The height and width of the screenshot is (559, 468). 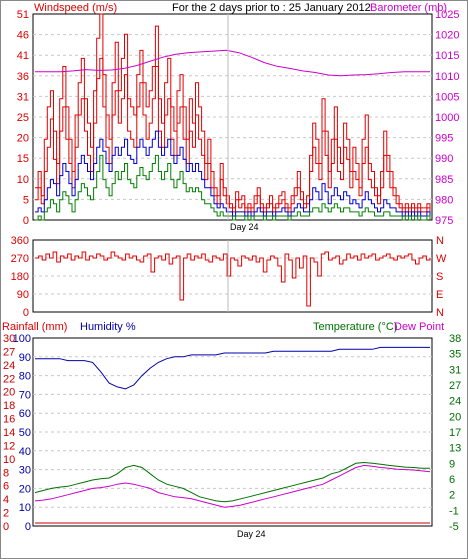 What do you see at coordinates (25, 433) in the screenshot?
I see `humidity-tick-label: 50` at bounding box center [25, 433].